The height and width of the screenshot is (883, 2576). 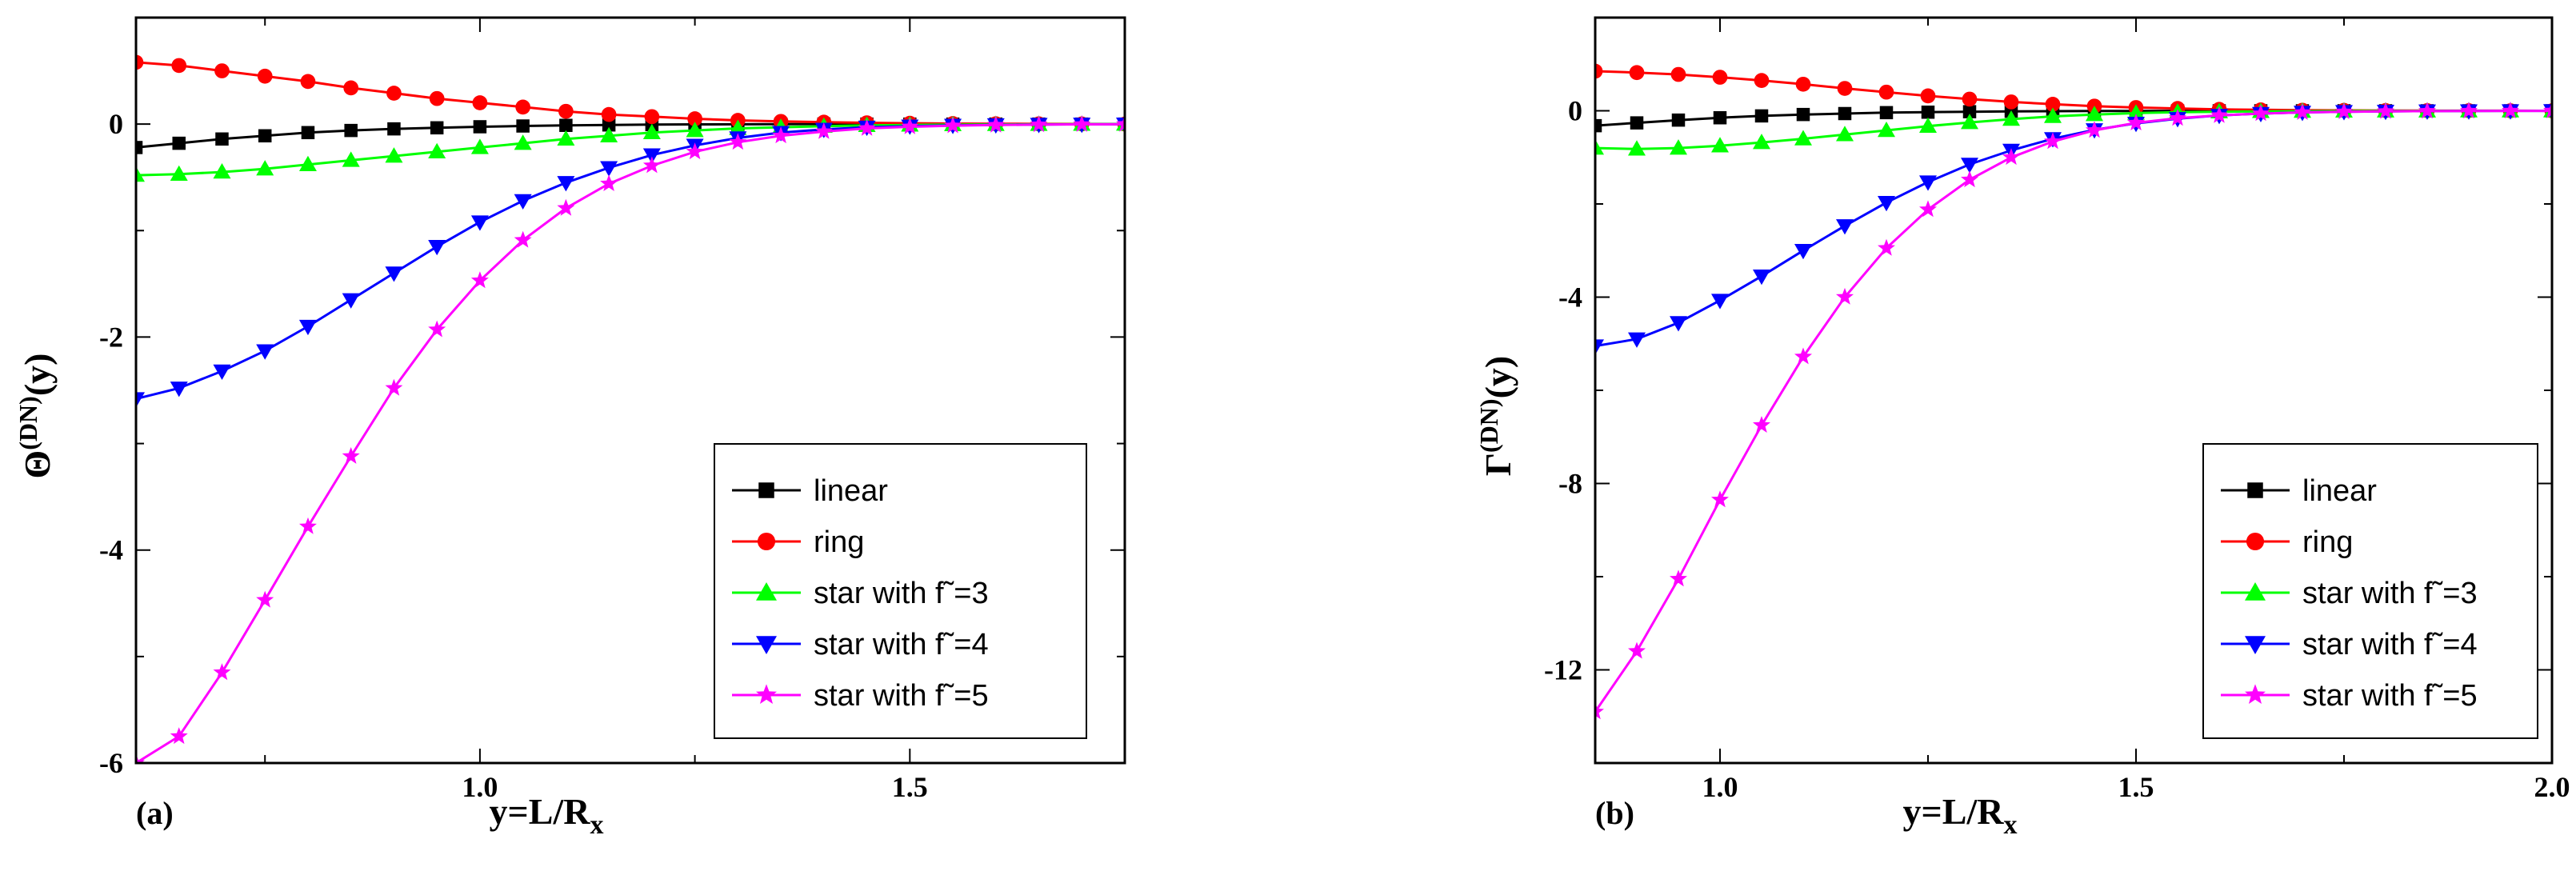 I want to click on legend-item: star with f˜=5, so click(x=860, y=696).